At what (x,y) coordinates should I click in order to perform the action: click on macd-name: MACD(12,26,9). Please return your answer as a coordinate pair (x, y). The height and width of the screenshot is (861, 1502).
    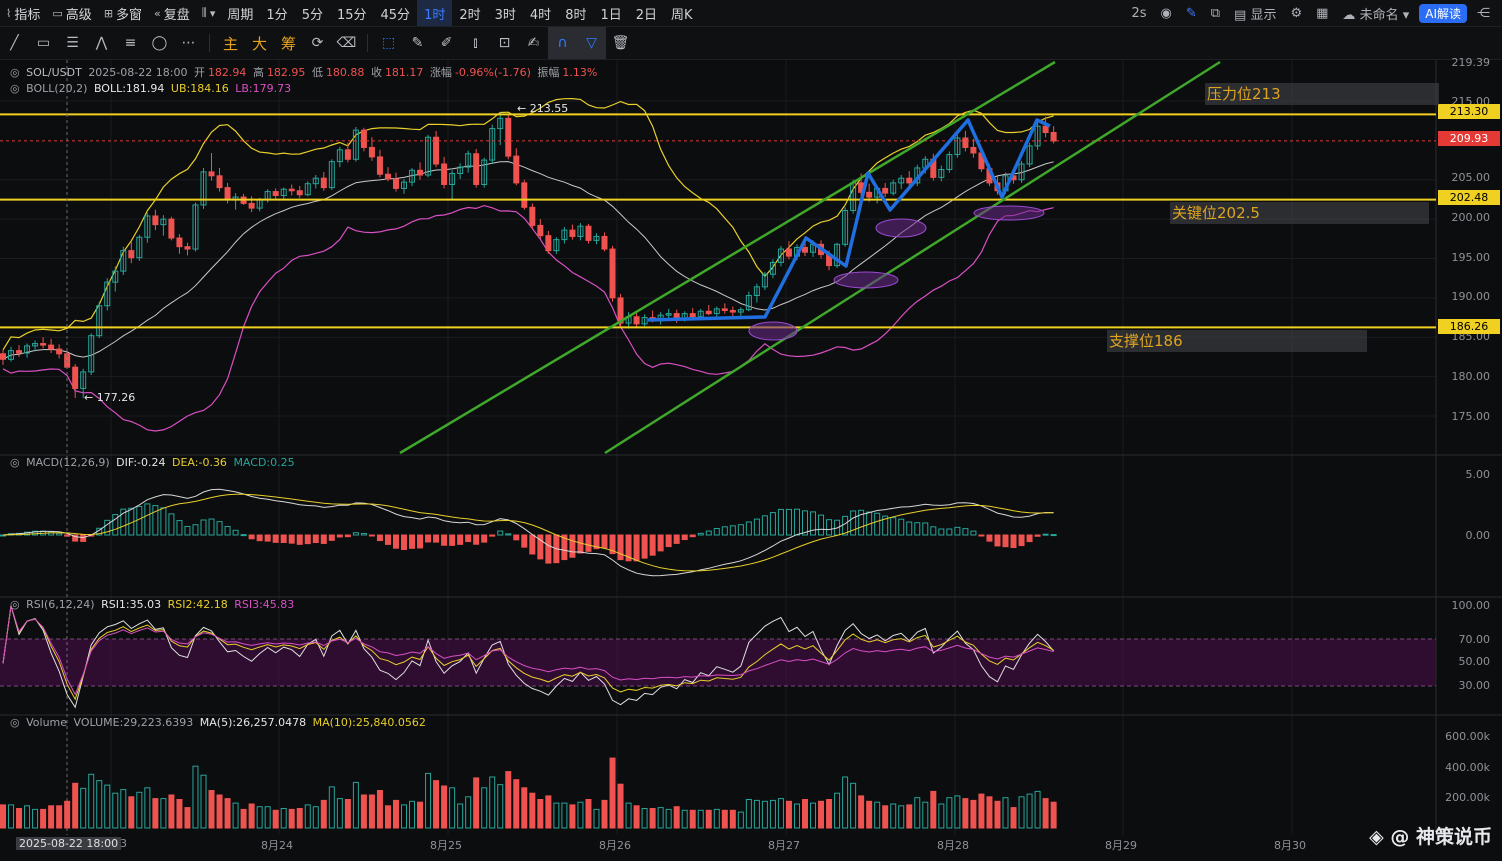
    Looking at the image, I should click on (68, 462).